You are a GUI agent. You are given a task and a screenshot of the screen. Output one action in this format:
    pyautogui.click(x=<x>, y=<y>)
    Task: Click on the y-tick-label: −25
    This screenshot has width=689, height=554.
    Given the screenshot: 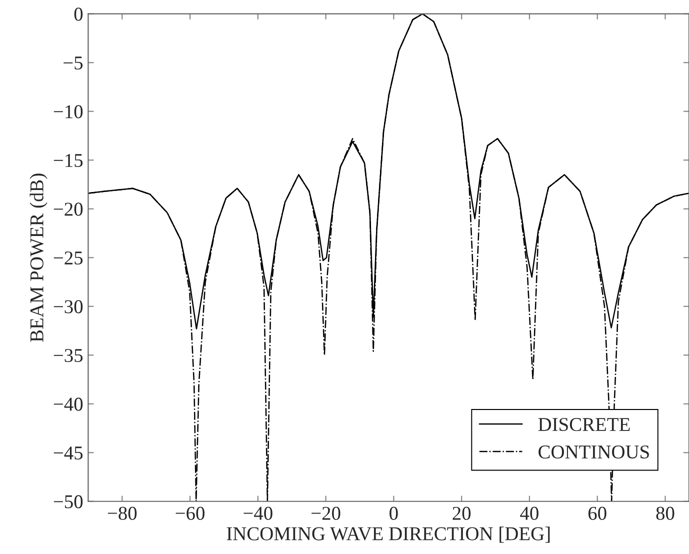 What is the action you would take?
    pyautogui.click(x=68, y=258)
    